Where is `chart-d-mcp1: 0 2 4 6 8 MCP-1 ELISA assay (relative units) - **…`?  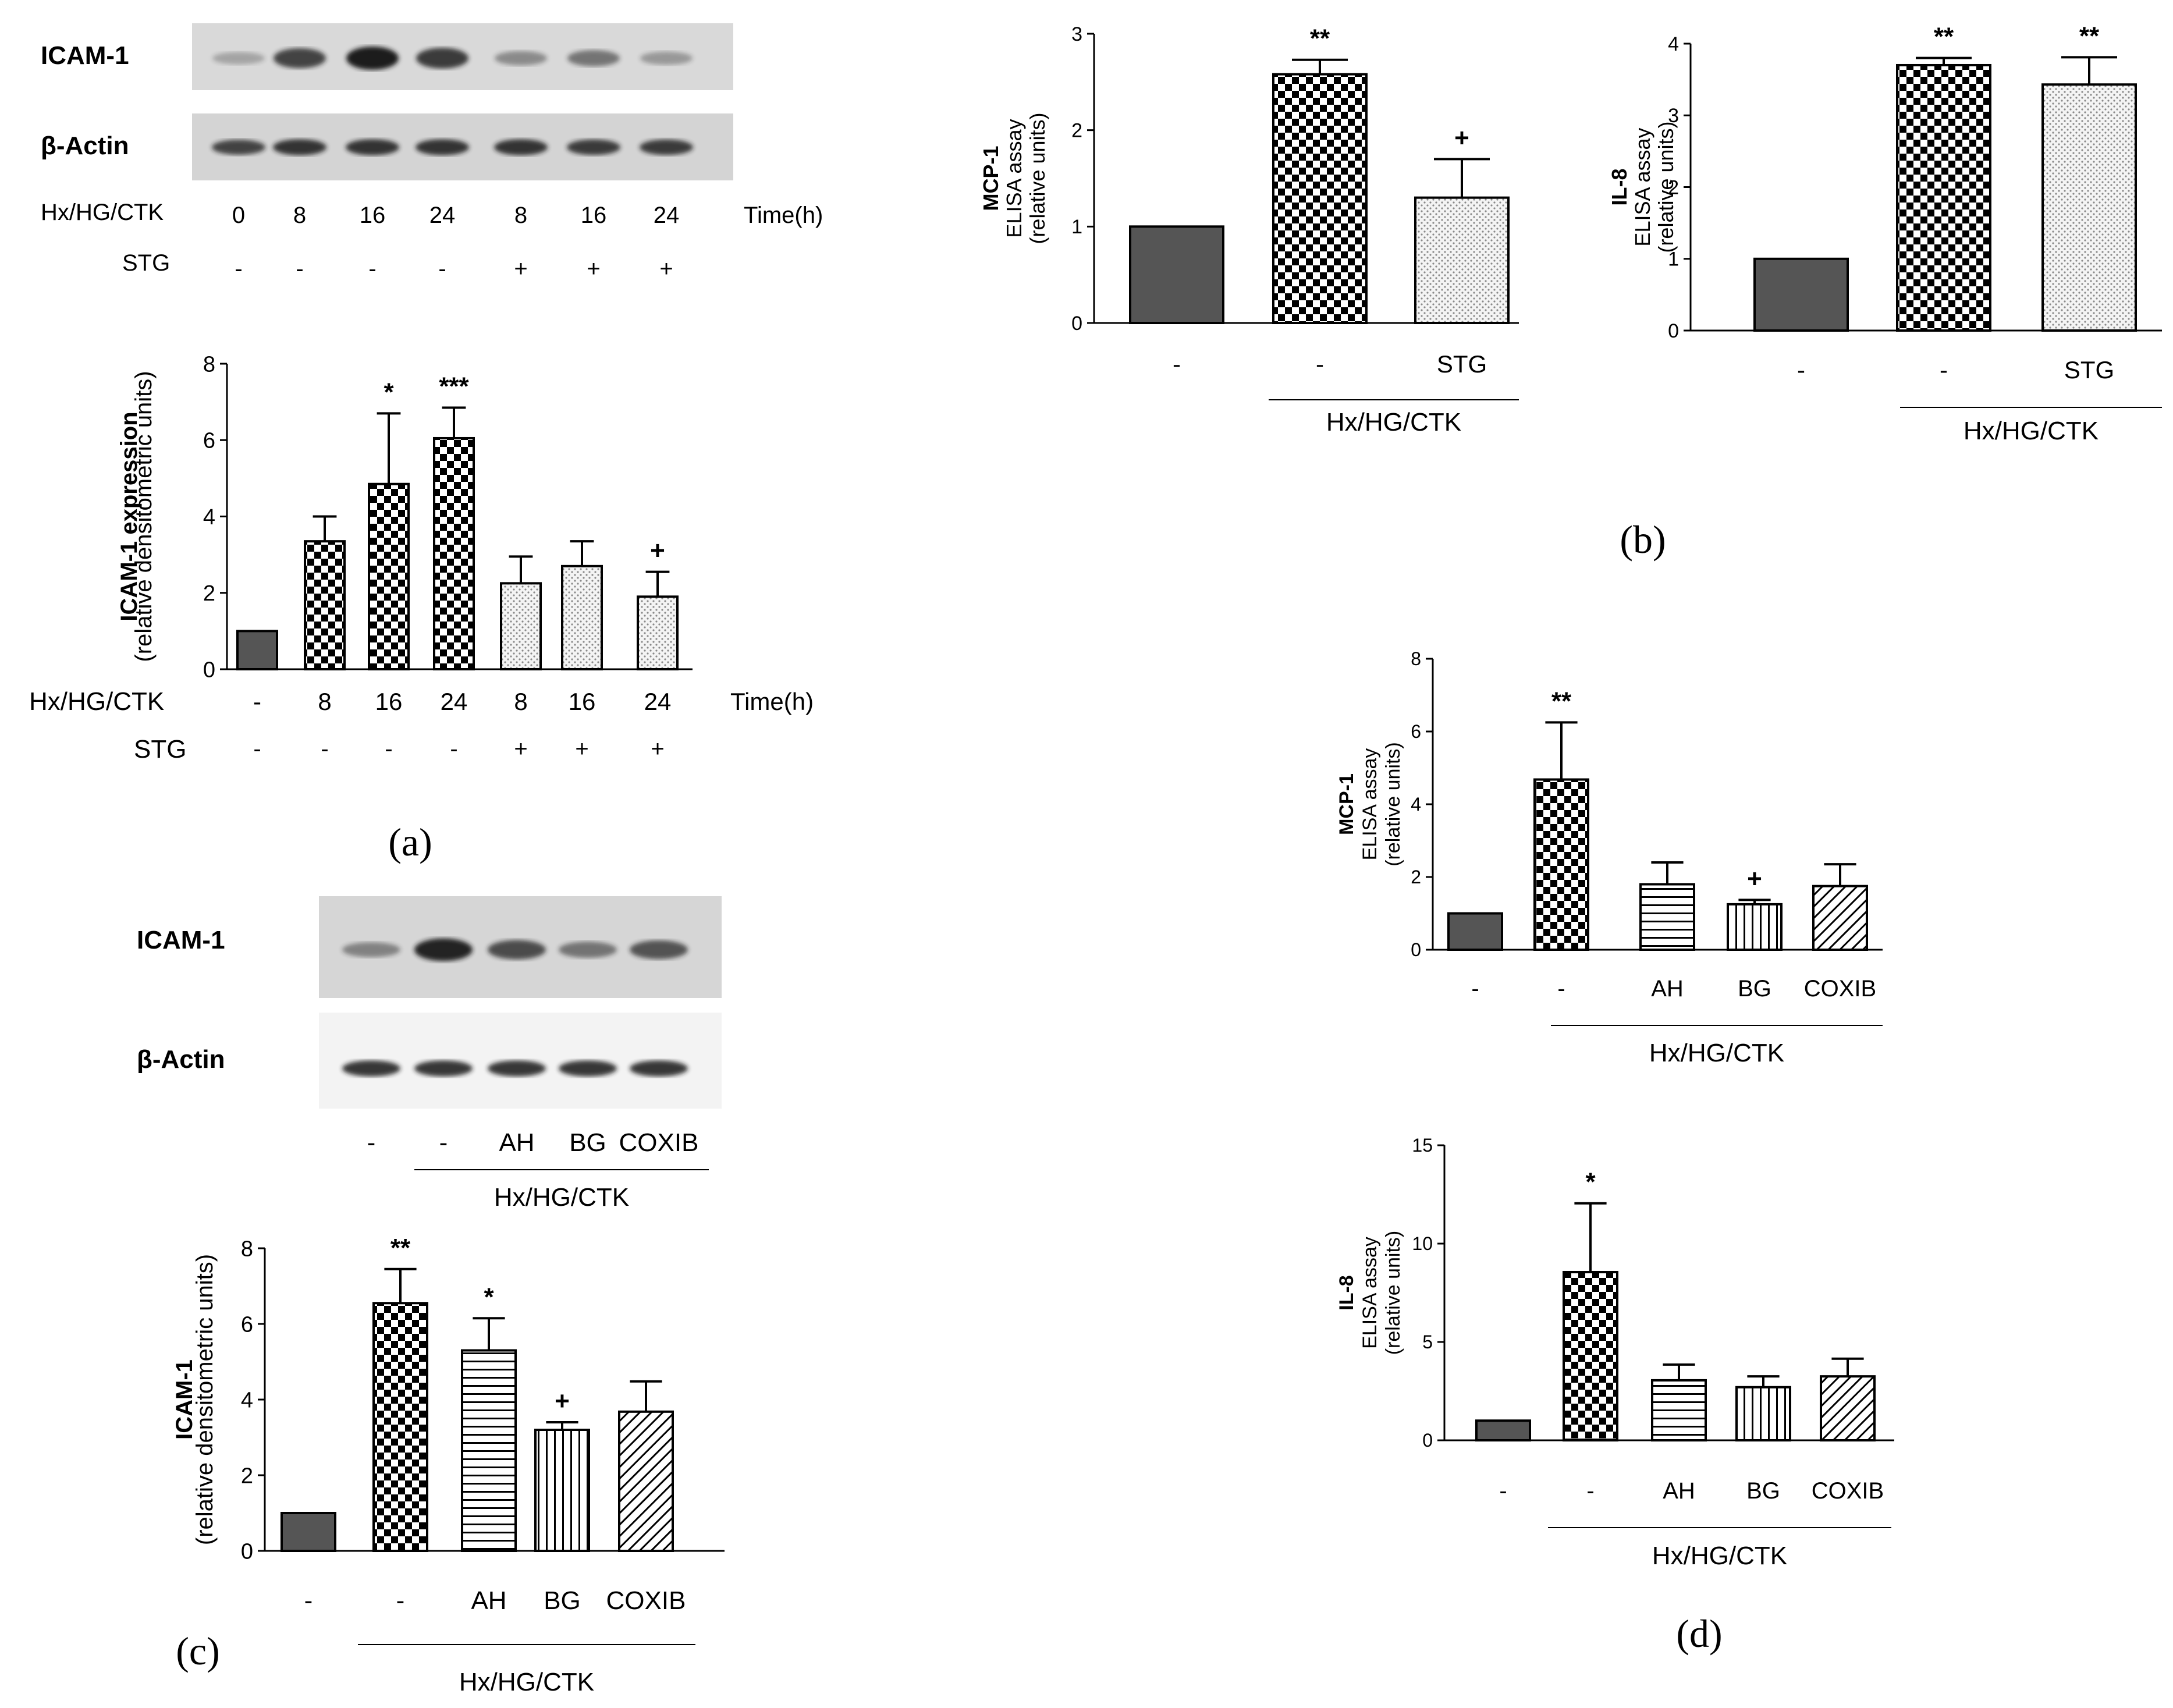
chart-d-mcp1: 0 2 4 6 8 MCP-1 ELISA assay (relative units) - **… is located at coordinates (1609, 858).